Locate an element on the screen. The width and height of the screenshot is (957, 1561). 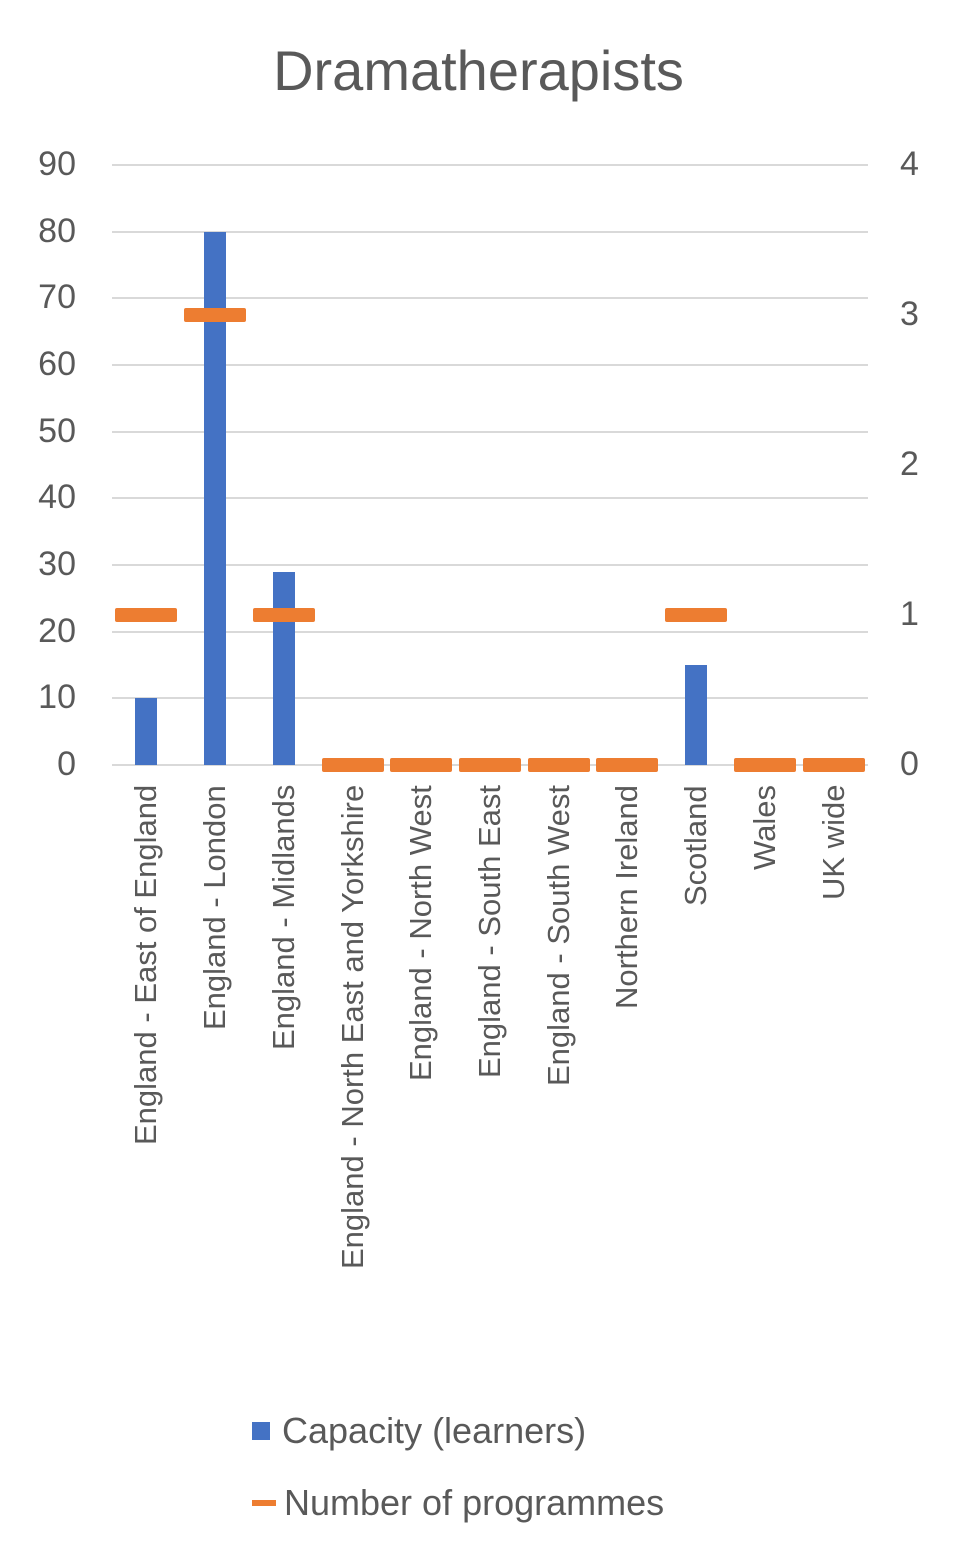
y2-axis-tick-label: 4 is located at coordinates (909, 164).